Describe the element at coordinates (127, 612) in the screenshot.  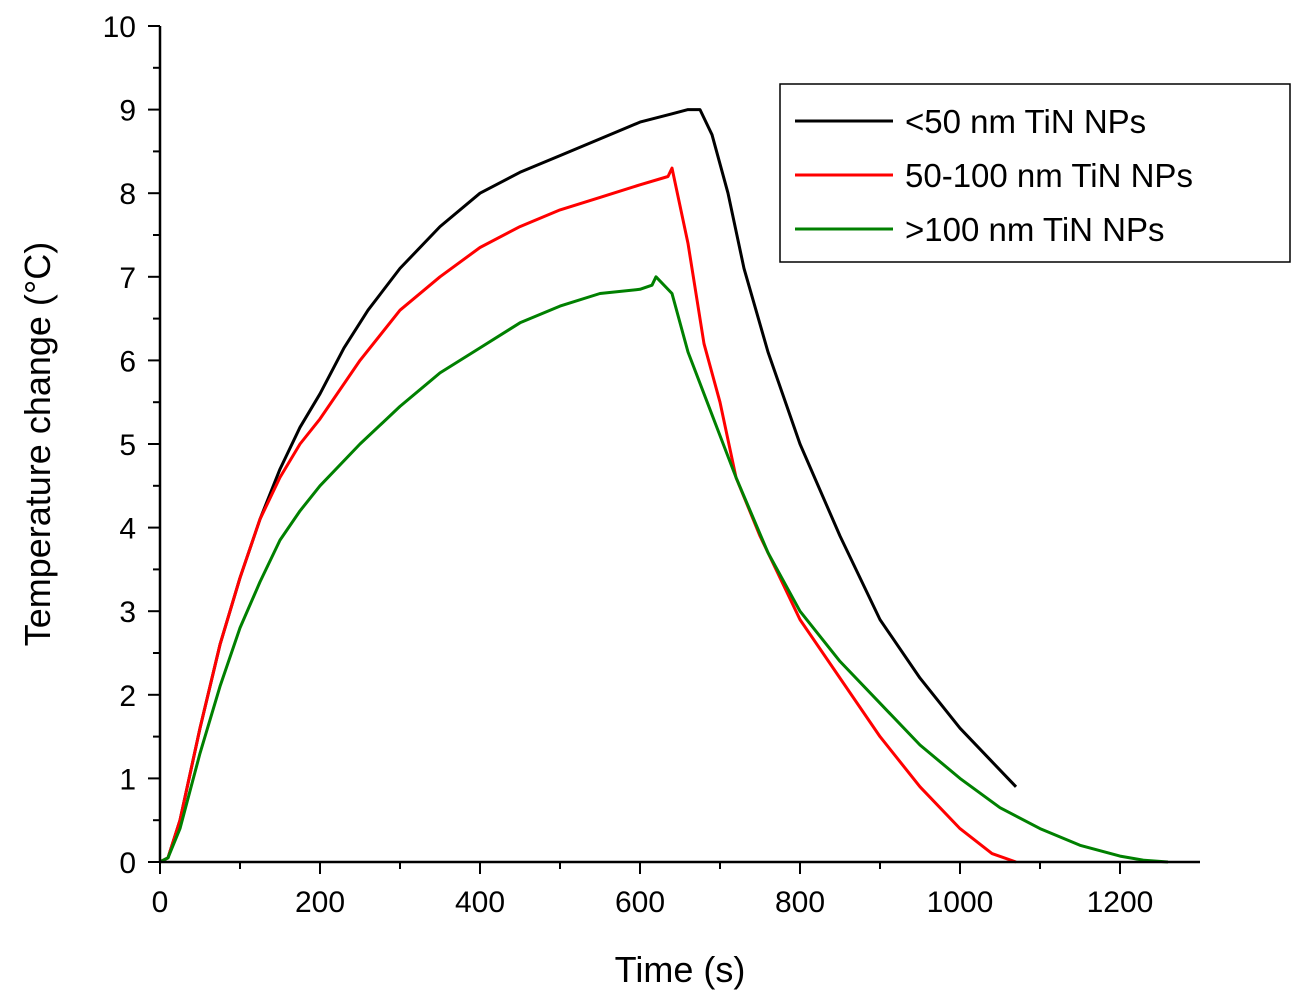
I see `y-tick-label: 3` at that location.